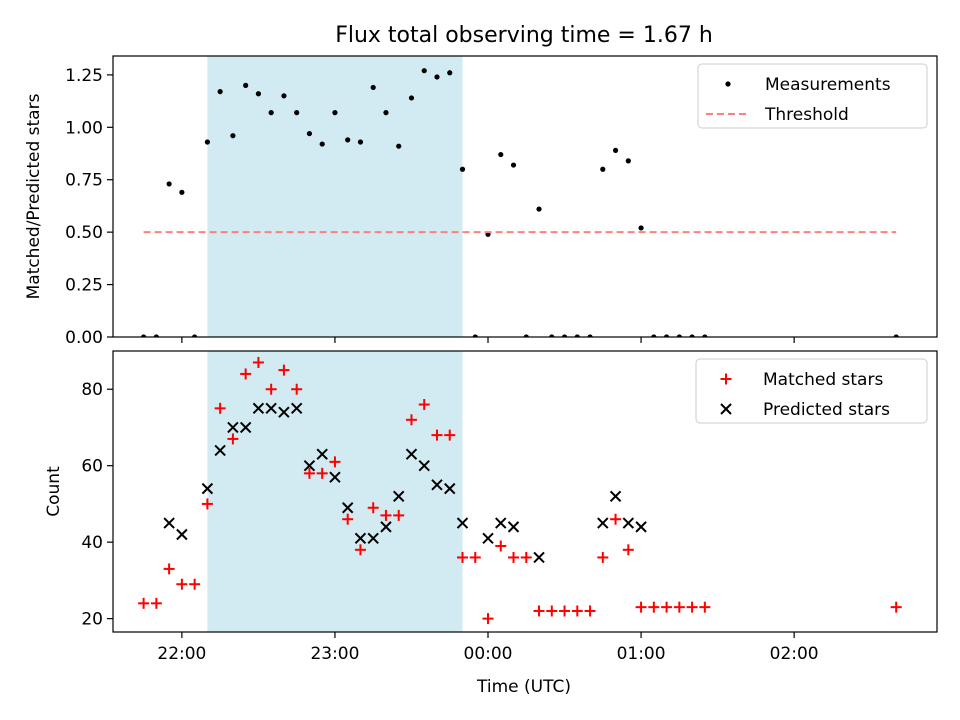 This screenshot has height=720, width=960. Describe the element at coordinates (641, 654) in the screenshot. I see `x-tick-label: 01:00` at that location.